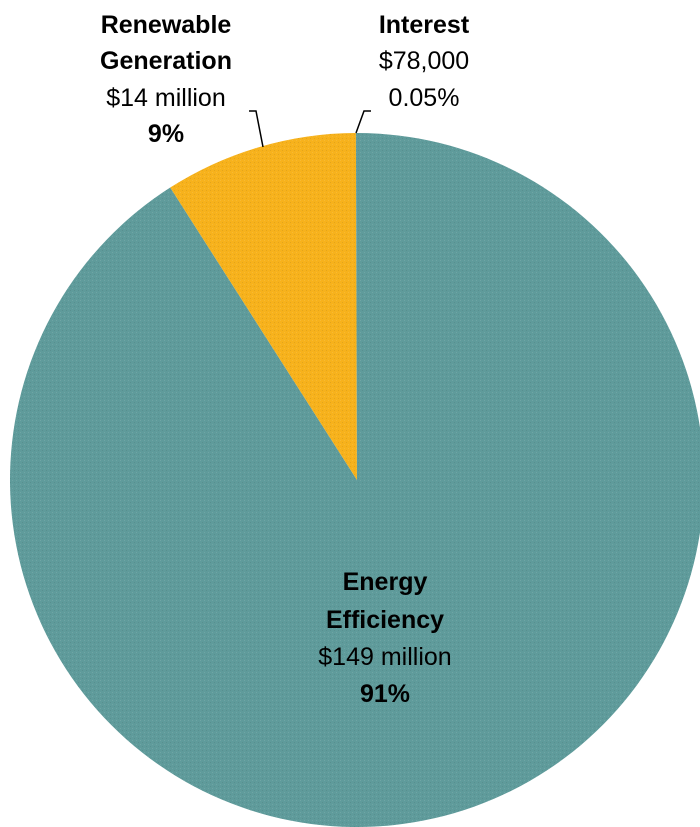 The height and width of the screenshot is (827, 700). What do you see at coordinates (166, 134) in the screenshot?
I see `label-renewable-generation-percent: 9%` at bounding box center [166, 134].